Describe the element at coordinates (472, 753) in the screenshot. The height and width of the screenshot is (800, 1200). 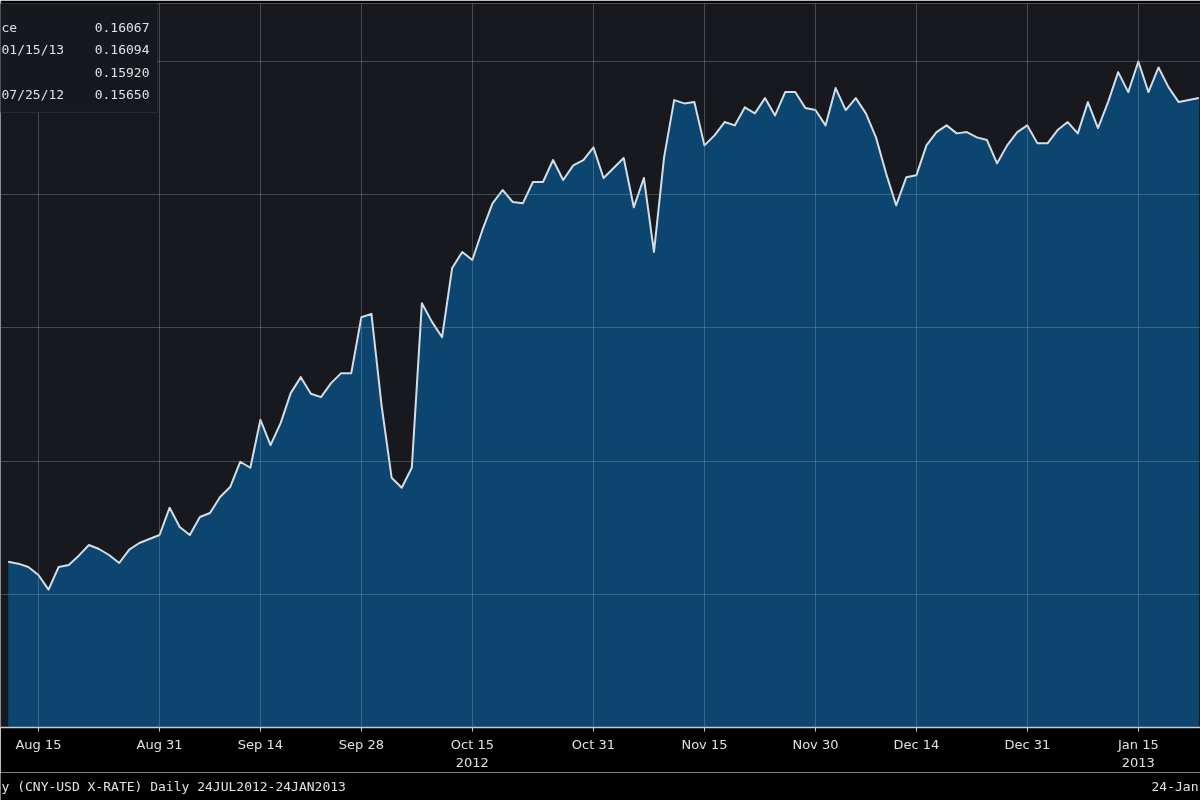
I see `x-tick-label: Oct 15 2012` at that location.